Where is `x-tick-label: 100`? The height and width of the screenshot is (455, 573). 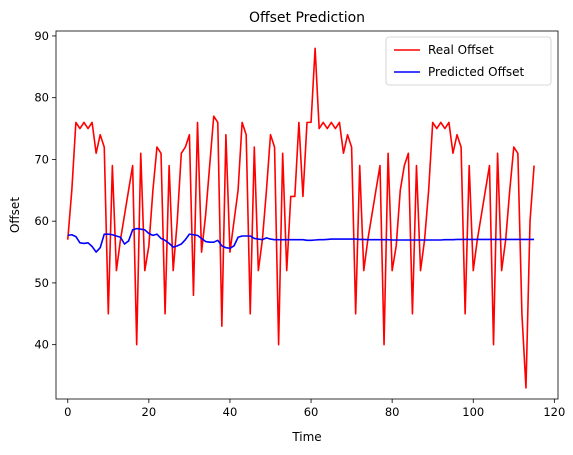 x-tick-label: 100 is located at coordinates (473, 412).